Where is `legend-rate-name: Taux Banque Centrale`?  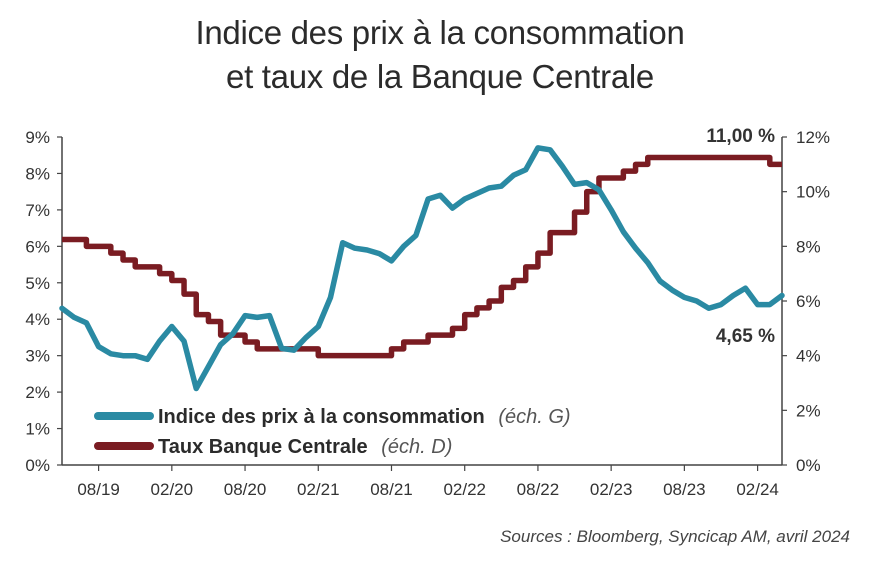 legend-rate-name: Taux Banque Centrale is located at coordinates (263, 447).